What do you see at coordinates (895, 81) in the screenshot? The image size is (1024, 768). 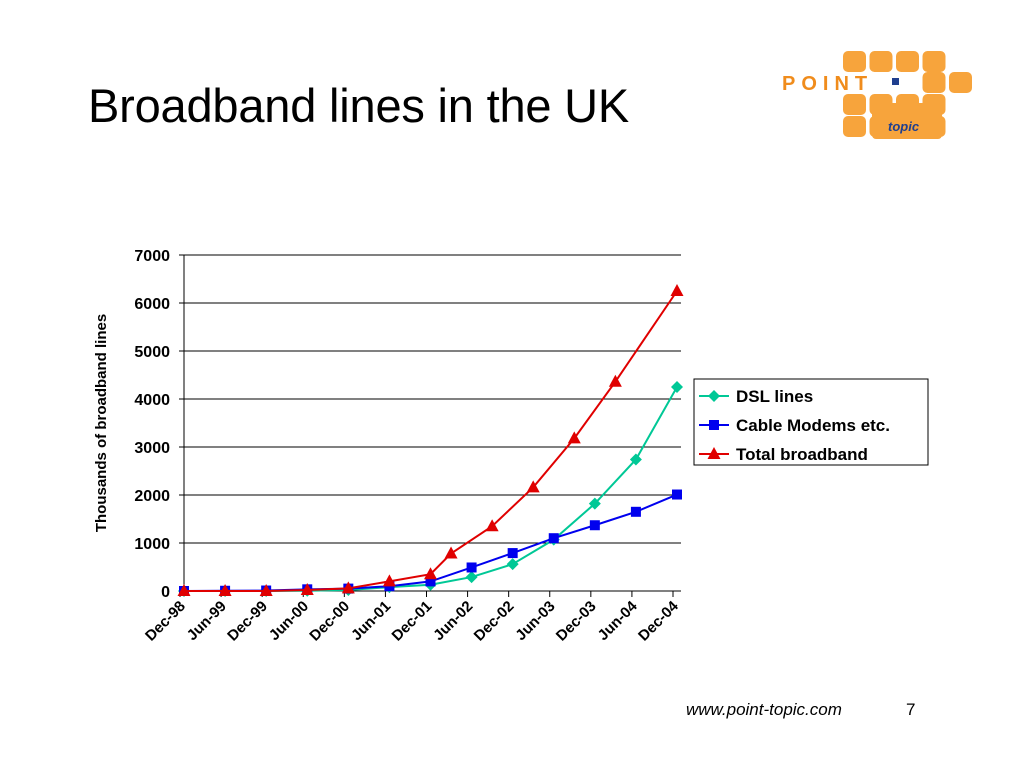 I see `logo-dot` at bounding box center [895, 81].